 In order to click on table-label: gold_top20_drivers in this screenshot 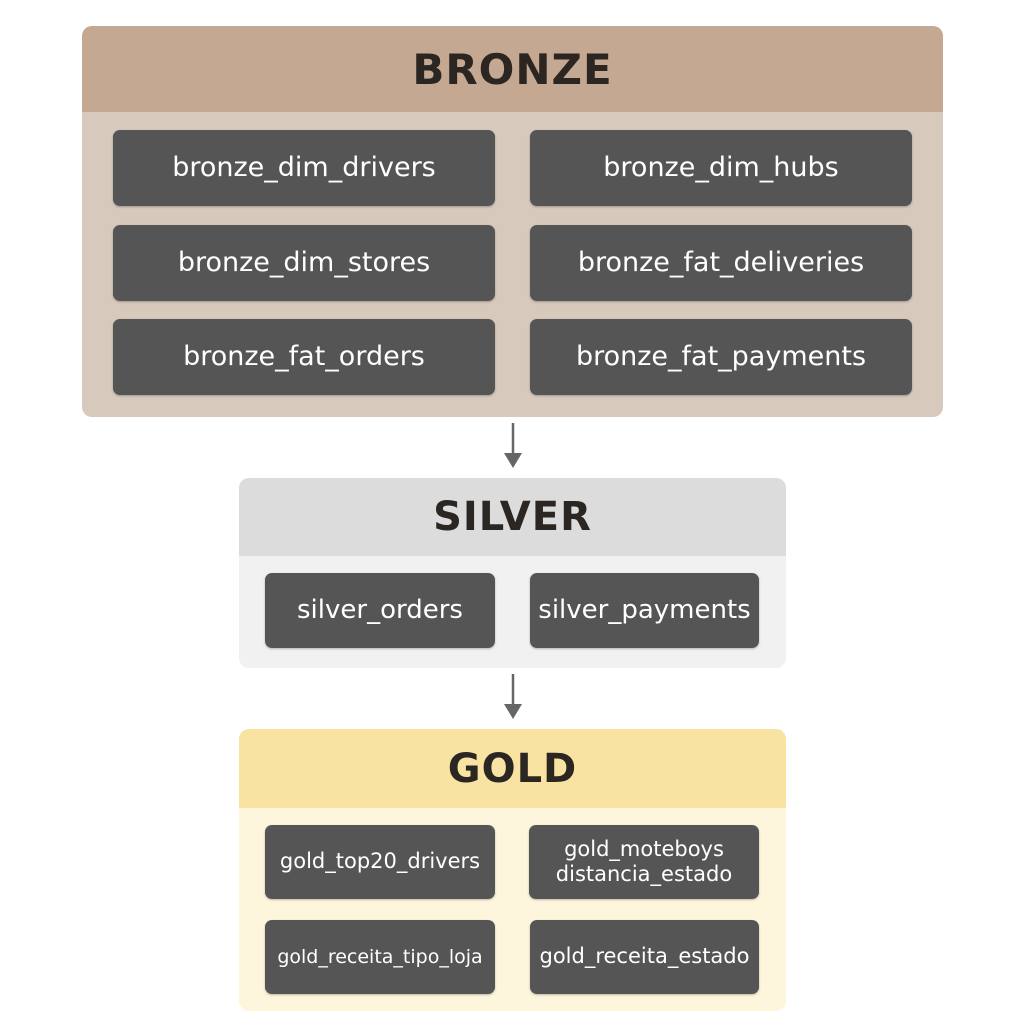, I will do `click(380, 861)`.